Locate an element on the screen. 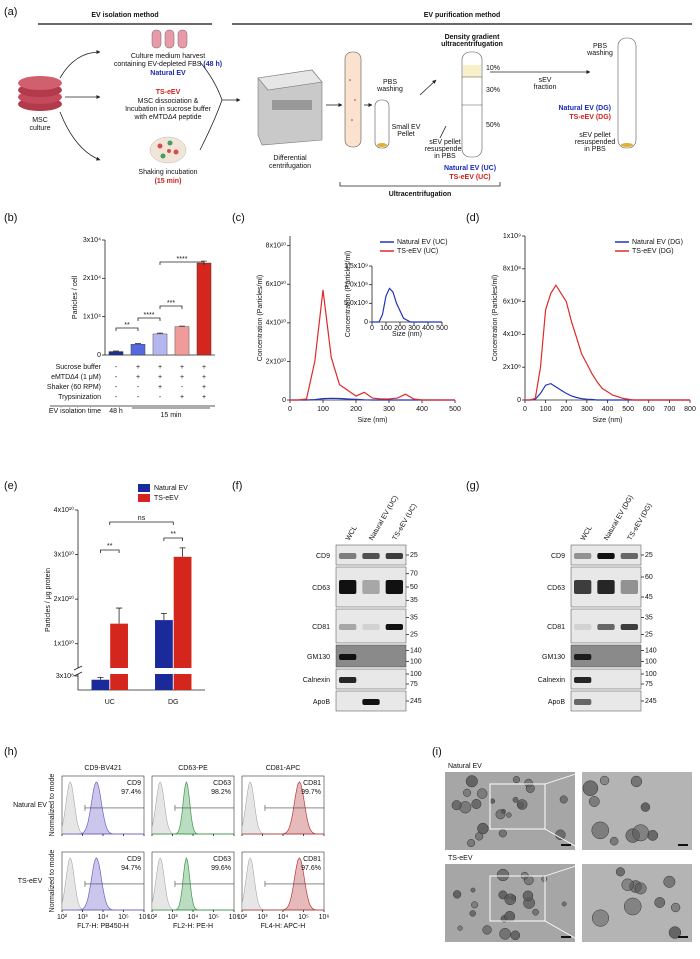 This screenshot has width=700, height=959. gate-percent: 97.6% is located at coordinates (311, 868).